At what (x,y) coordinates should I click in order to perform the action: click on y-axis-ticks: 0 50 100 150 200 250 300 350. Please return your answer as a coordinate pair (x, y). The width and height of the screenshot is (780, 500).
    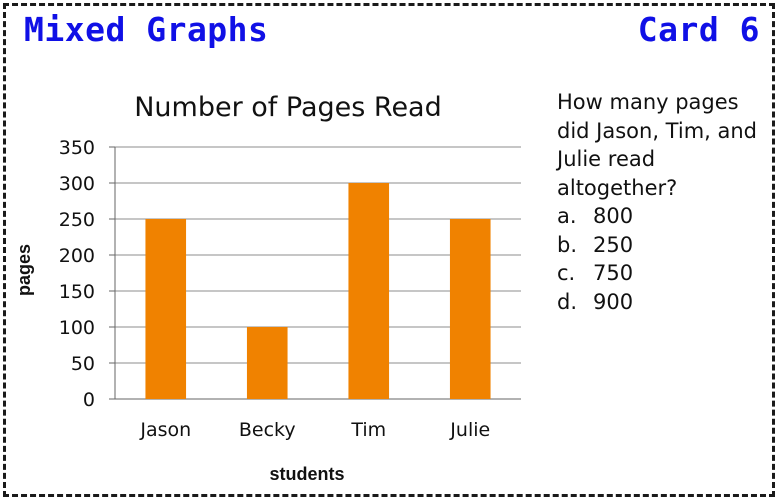
    Looking at the image, I should click on (77, 274).